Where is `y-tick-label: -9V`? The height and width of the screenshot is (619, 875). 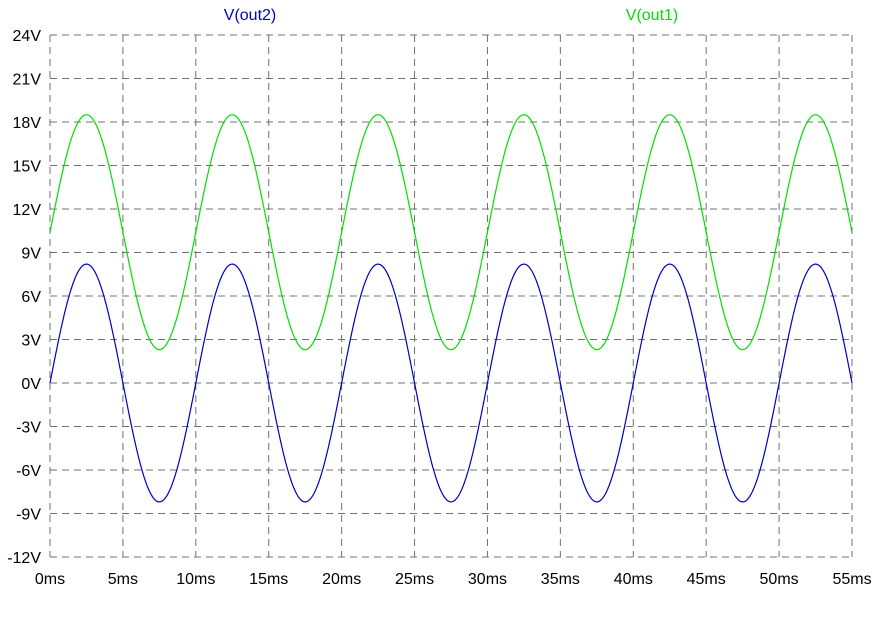
y-tick-label: -9V is located at coordinates (28, 515).